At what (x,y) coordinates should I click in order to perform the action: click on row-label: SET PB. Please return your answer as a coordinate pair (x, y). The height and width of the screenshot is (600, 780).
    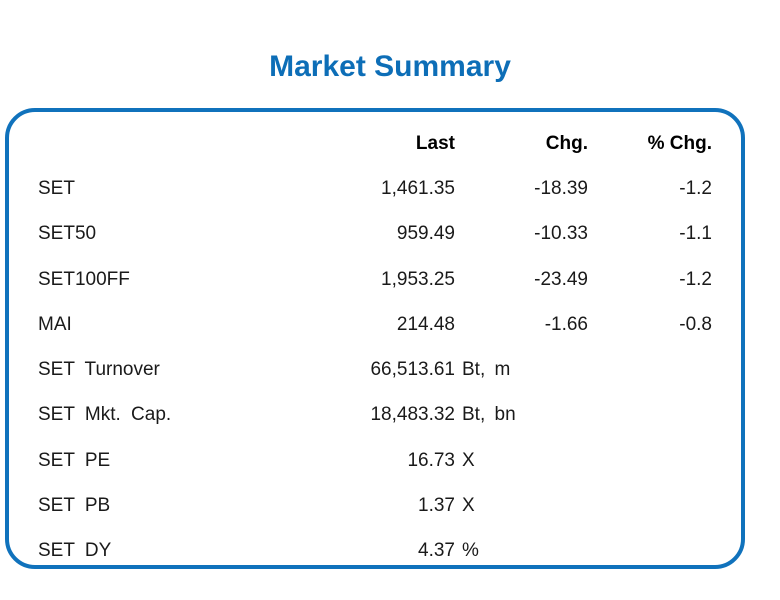
    Looking at the image, I should click on (74, 506).